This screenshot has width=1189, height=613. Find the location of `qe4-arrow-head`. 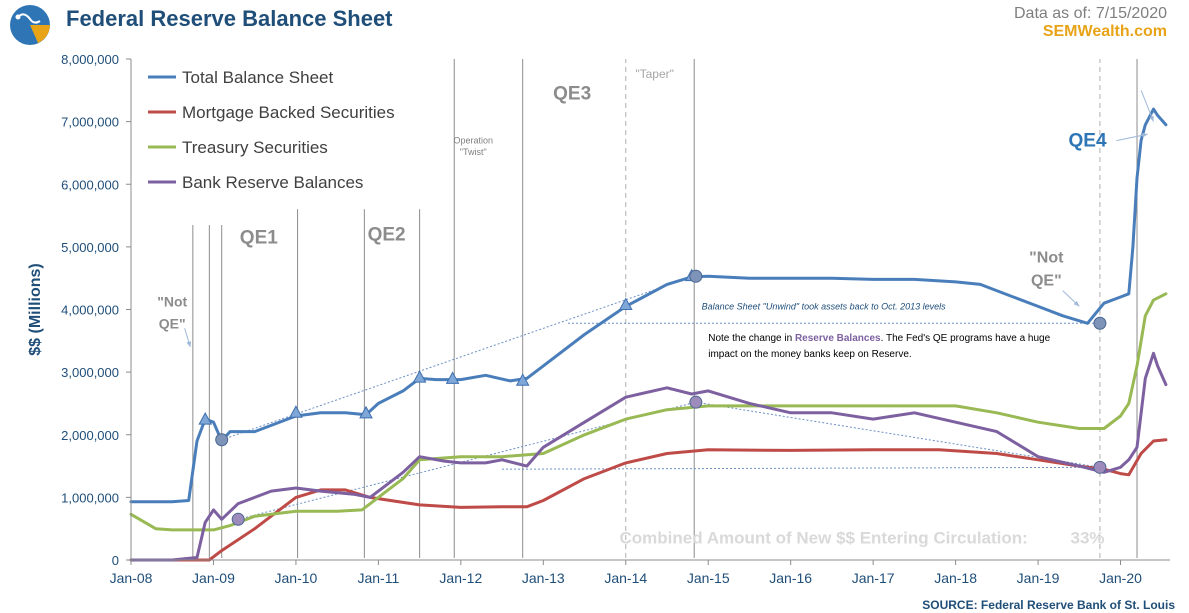

qe4-arrow-head is located at coordinates (1144, 135).